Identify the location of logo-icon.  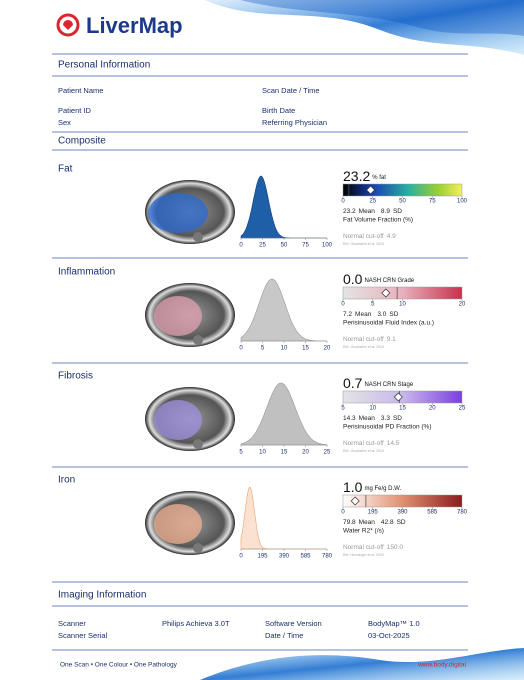
(68, 25).